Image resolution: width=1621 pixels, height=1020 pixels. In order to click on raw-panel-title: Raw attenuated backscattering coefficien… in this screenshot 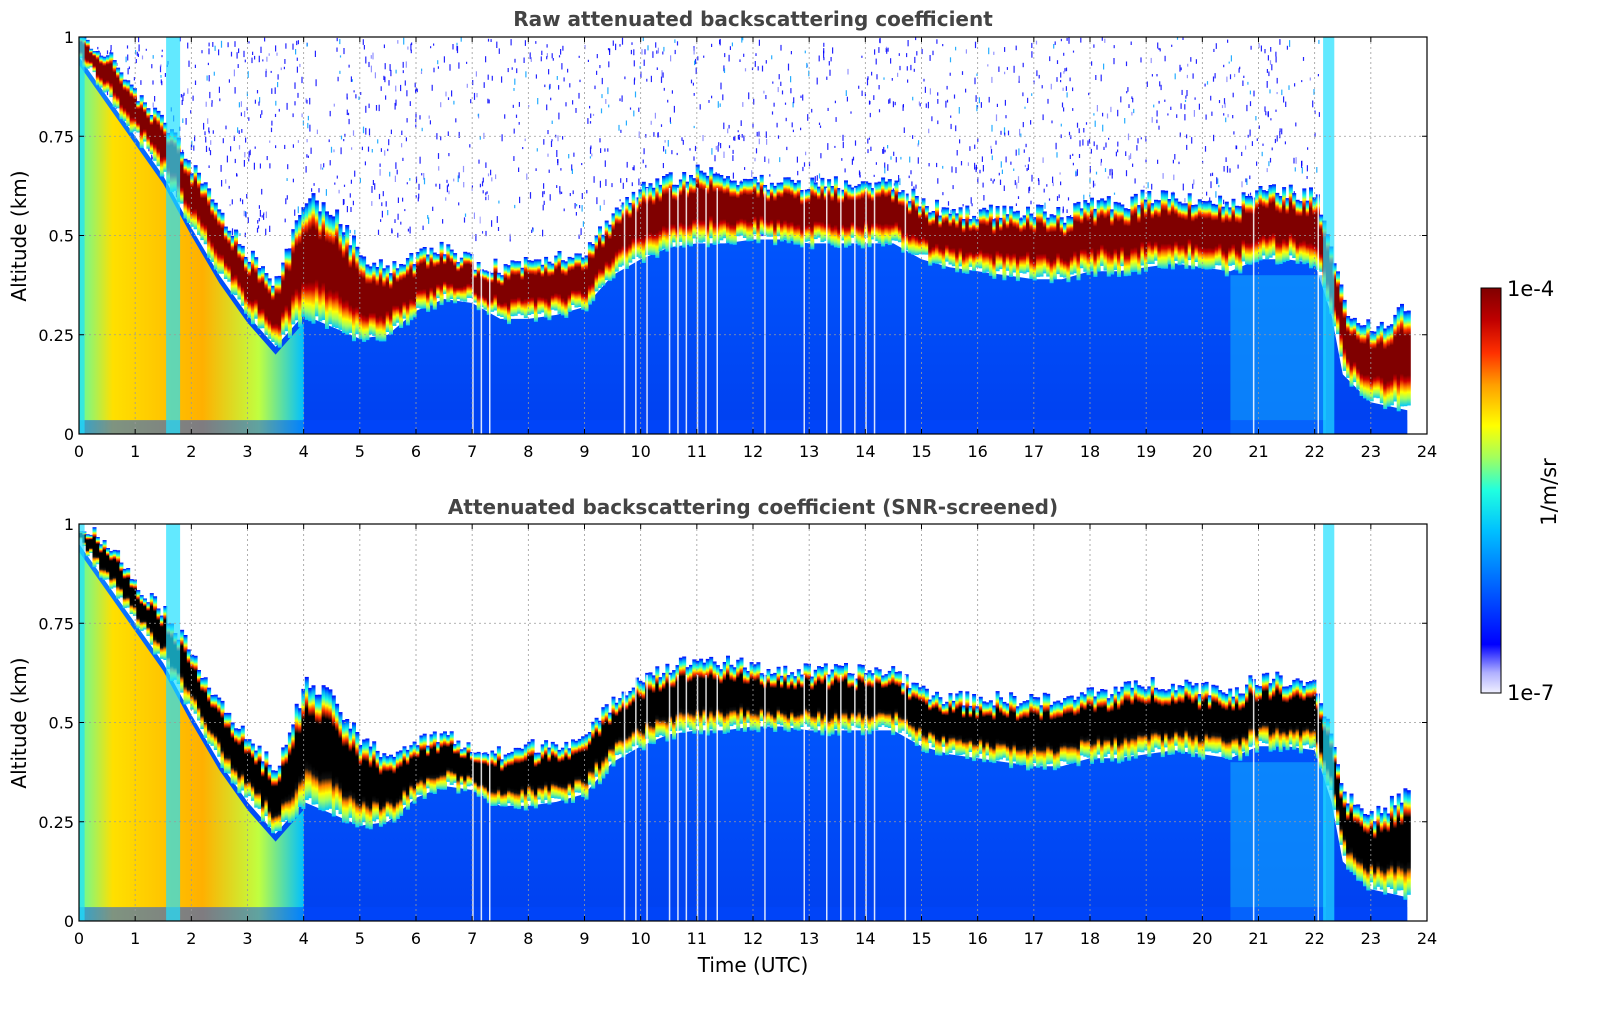, I will do `click(753, 19)`.